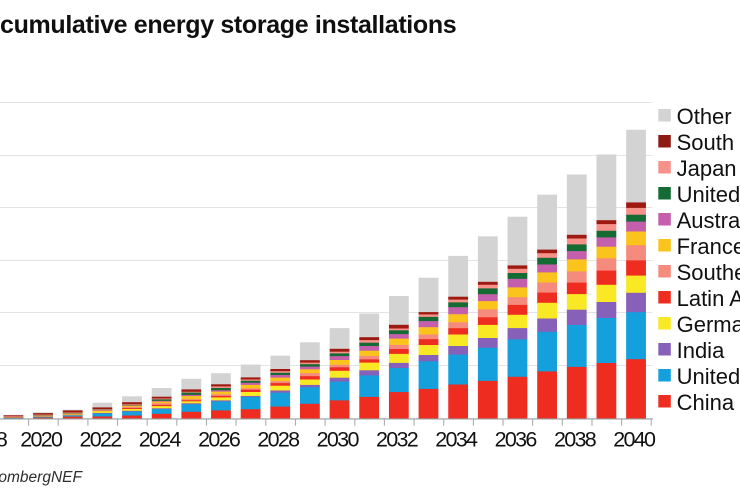 This screenshot has width=740, height=494. I want to click on svg-text: 2034, so click(456, 439).